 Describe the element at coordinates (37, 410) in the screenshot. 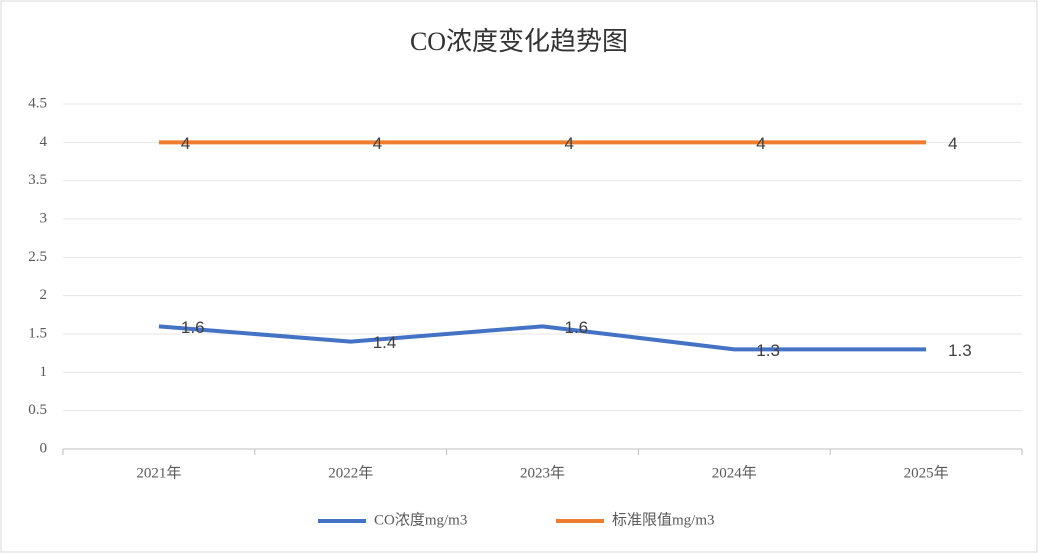

I see `y-tick-label: 0.5` at that location.